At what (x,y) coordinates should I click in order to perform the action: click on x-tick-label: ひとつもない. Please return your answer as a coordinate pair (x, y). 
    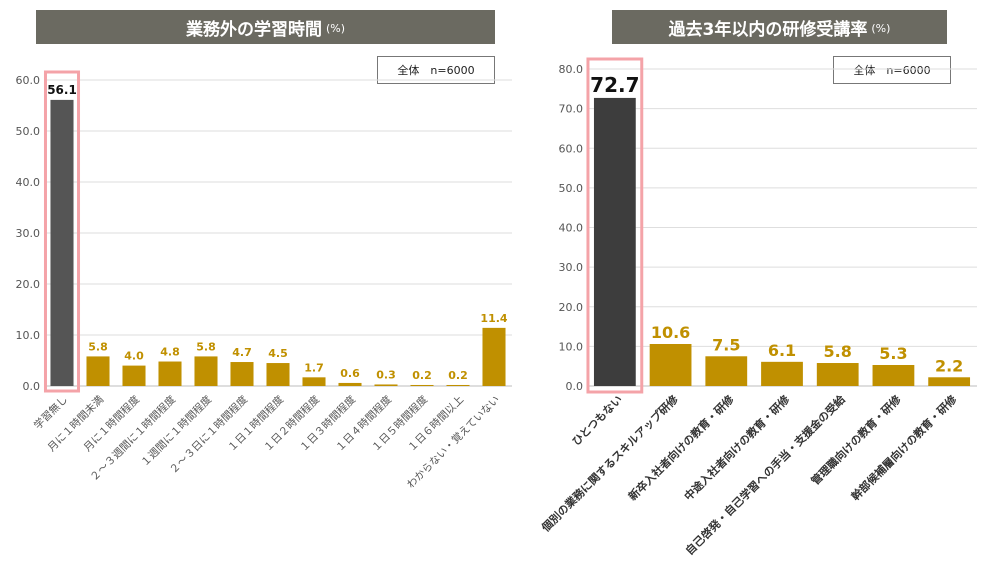
    Looking at the image, I should click on (597, 420).